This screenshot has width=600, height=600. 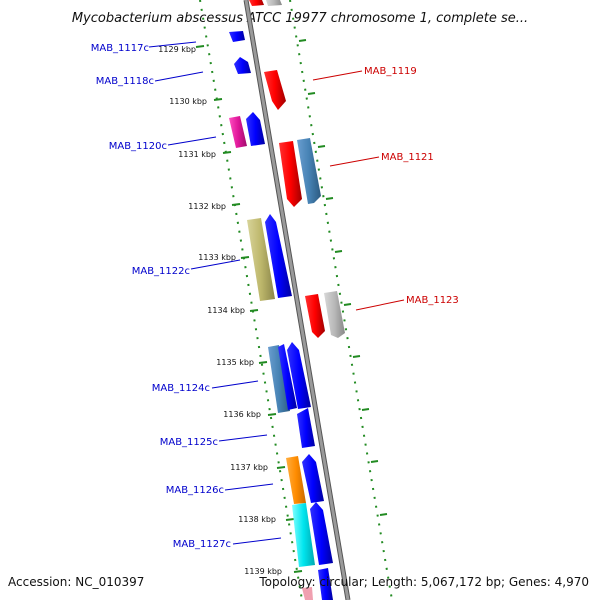 I want to click on gene-steel-arrow, so click(x=279, y=379).